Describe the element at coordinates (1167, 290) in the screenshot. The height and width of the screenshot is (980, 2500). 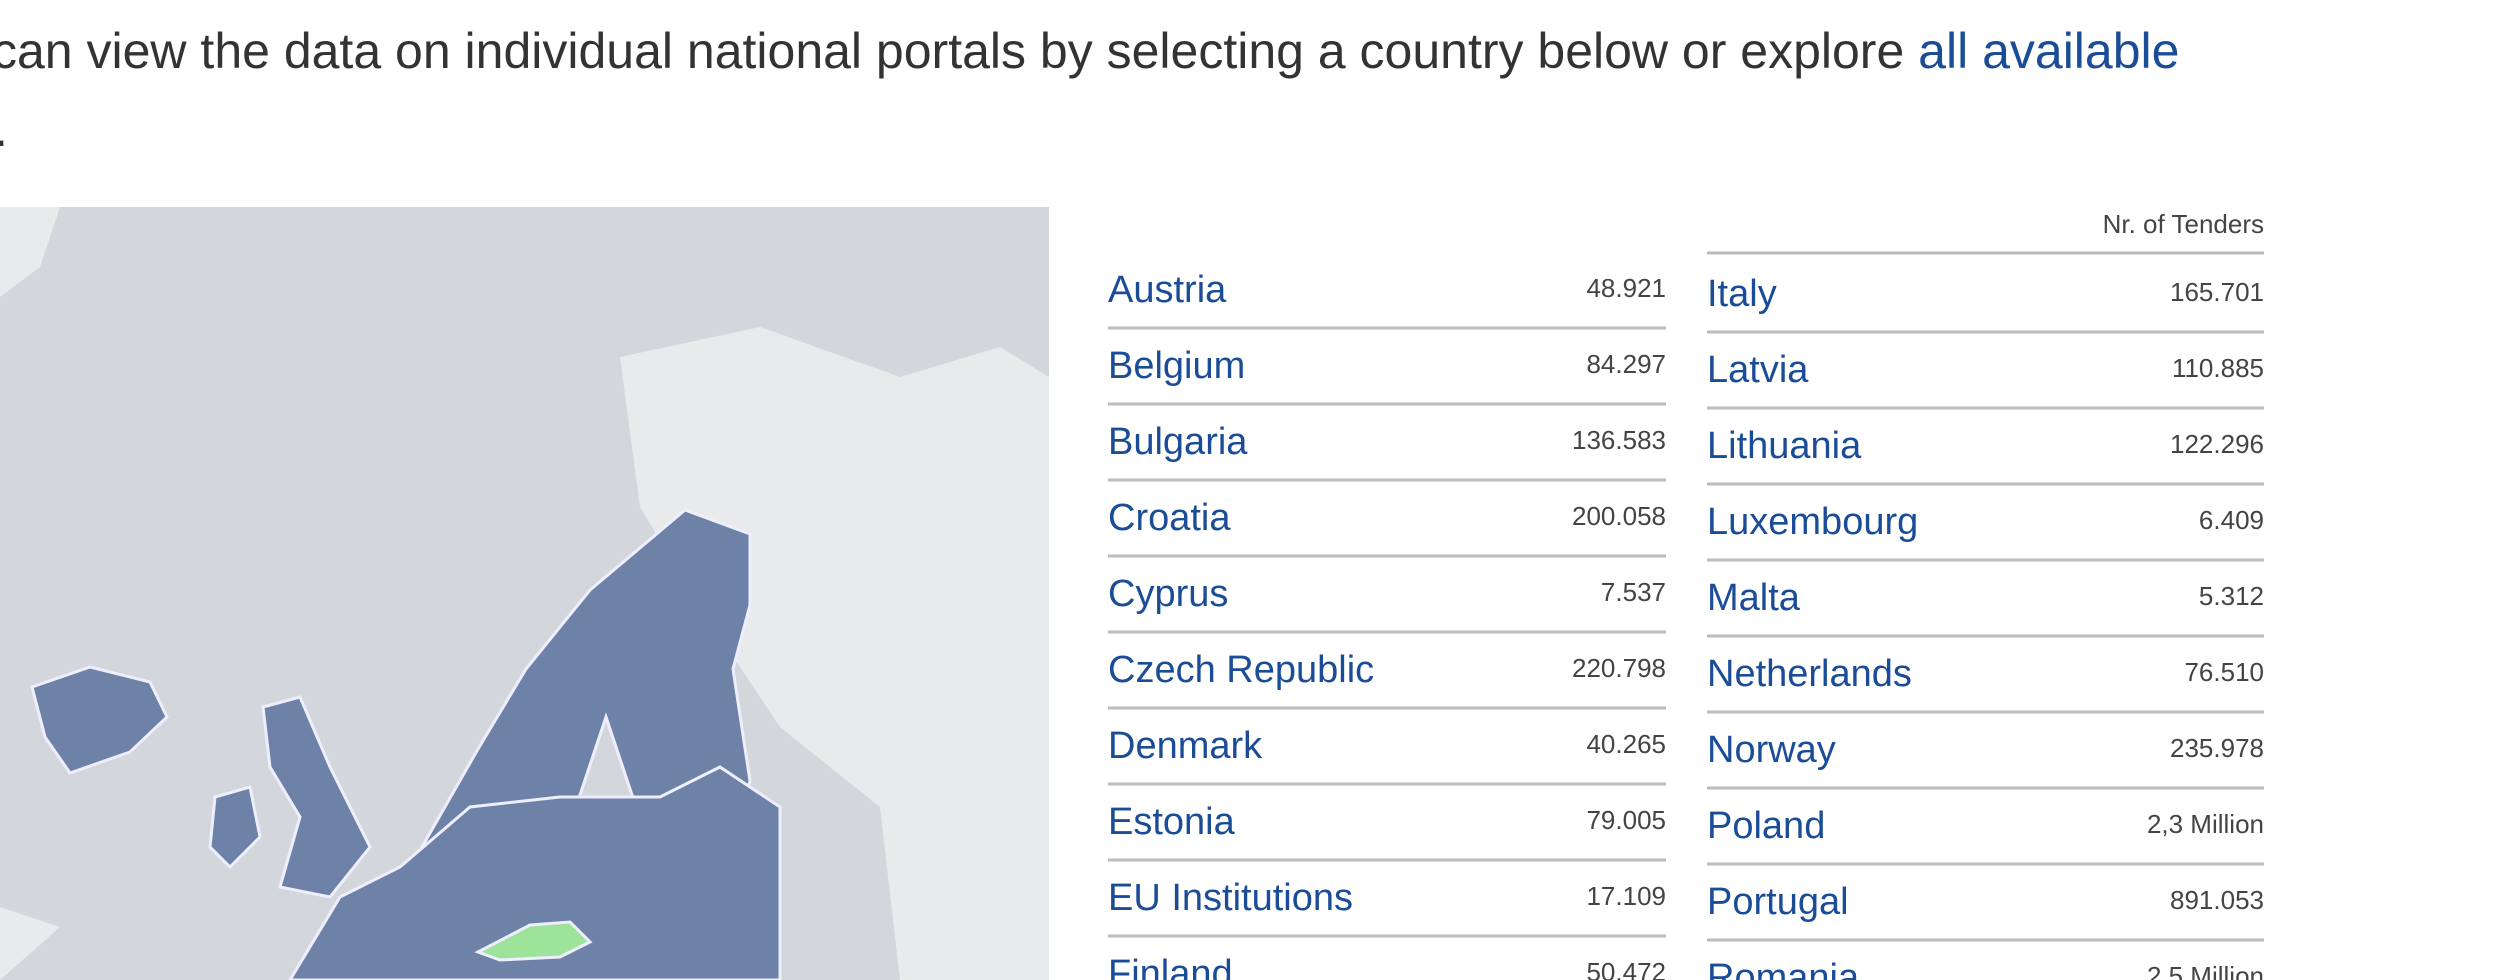
I see `country-link: Austria` at that location.